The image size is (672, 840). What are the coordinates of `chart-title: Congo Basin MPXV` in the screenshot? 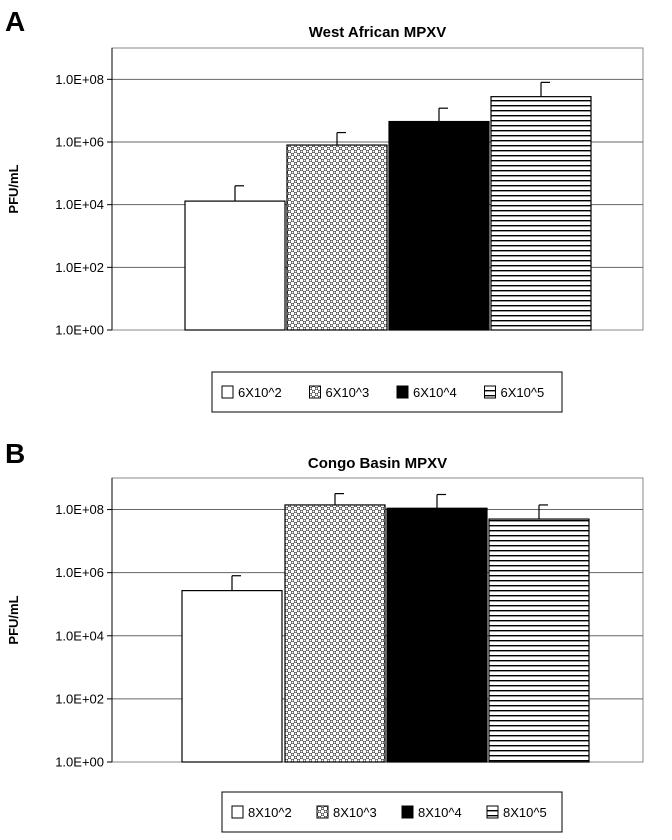 It's located at (377, 463).